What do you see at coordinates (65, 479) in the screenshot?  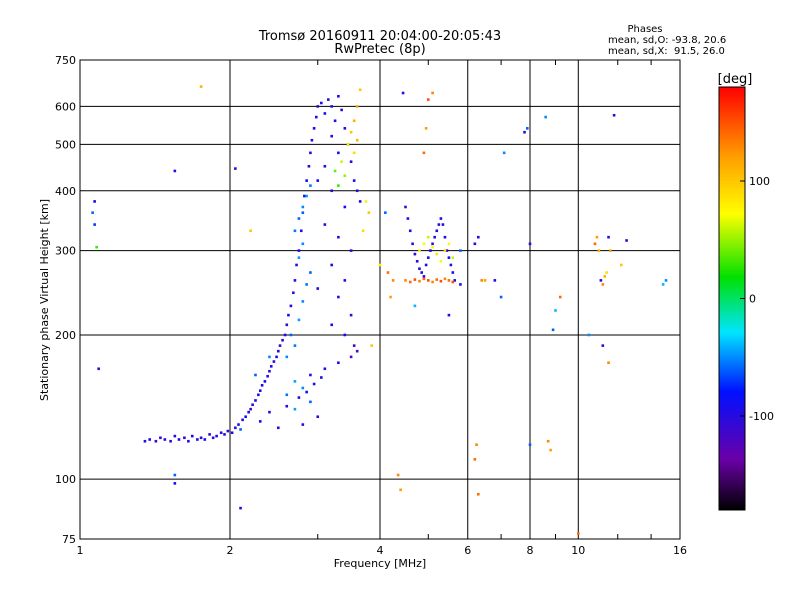 I see `y-tick-label: 100` at bounding box center [65, 479].